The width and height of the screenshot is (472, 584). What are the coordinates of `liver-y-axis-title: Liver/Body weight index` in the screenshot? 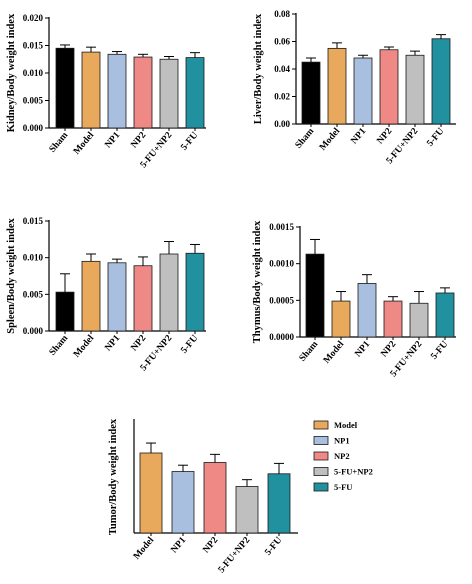 It's located at (258, 68).